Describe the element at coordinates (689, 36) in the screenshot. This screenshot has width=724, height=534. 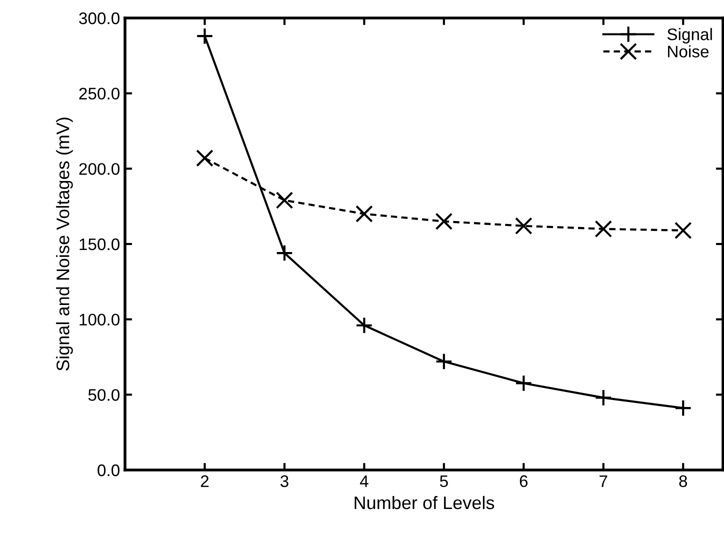
I see `legend-label: Signal` at that location.